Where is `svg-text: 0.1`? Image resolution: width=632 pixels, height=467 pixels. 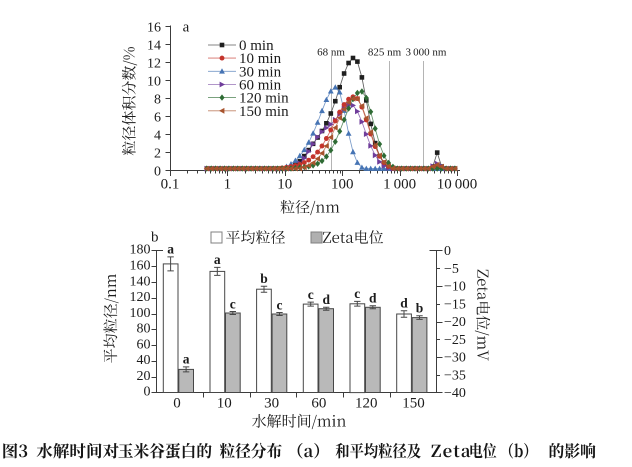
svg-text: 0.1 is located at coordinates (170, 185).